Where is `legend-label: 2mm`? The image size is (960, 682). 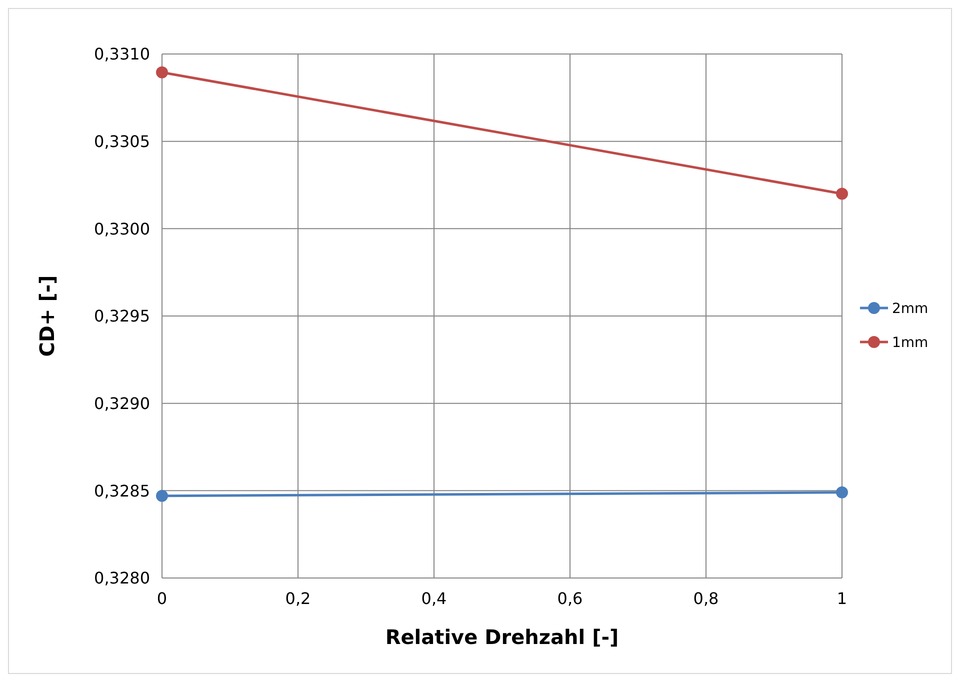 legend-label: 2mm is located at coordinates (910, 308).